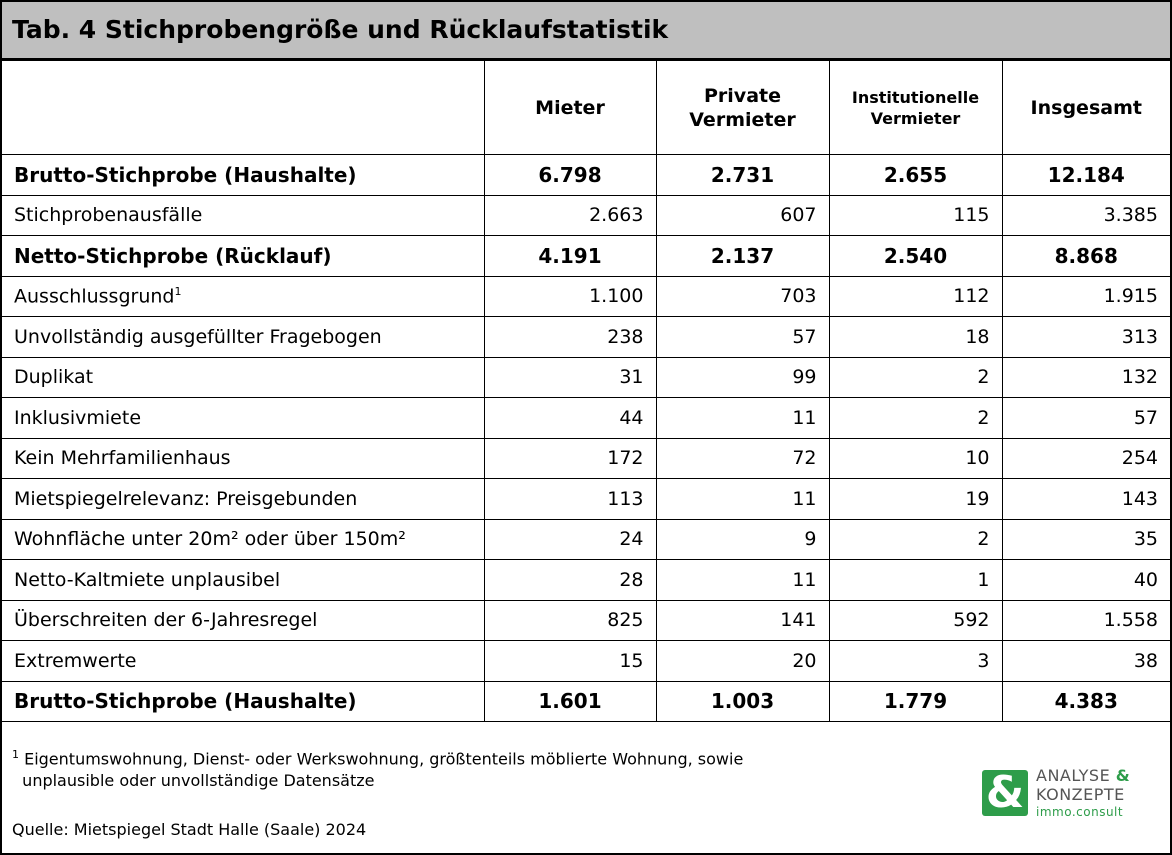 The image size is (1172, 855). I want to click on cell-text: 313, so click(1139, 336).